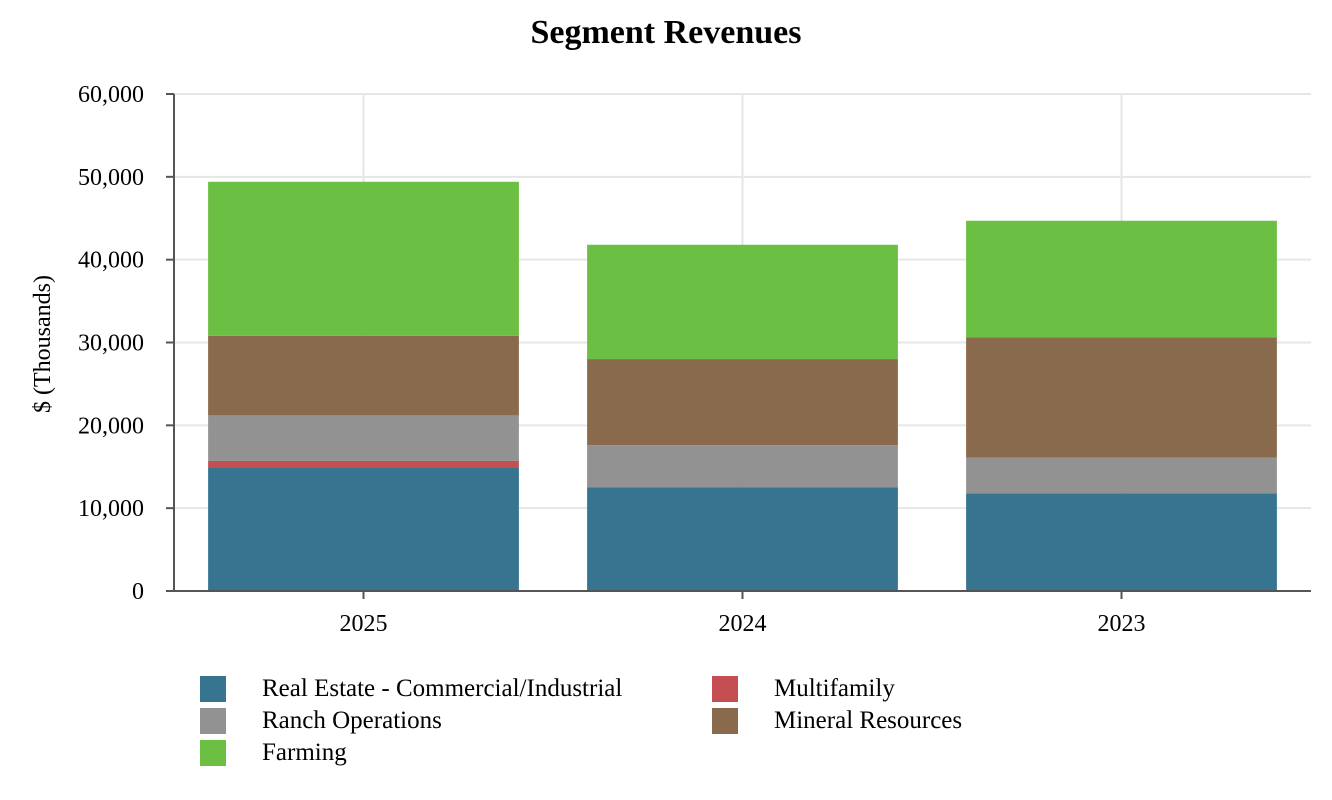 The width and height of the screenshot is (1332, 800). I want to click on y-tick-label: 20,000, so click(111, 426).